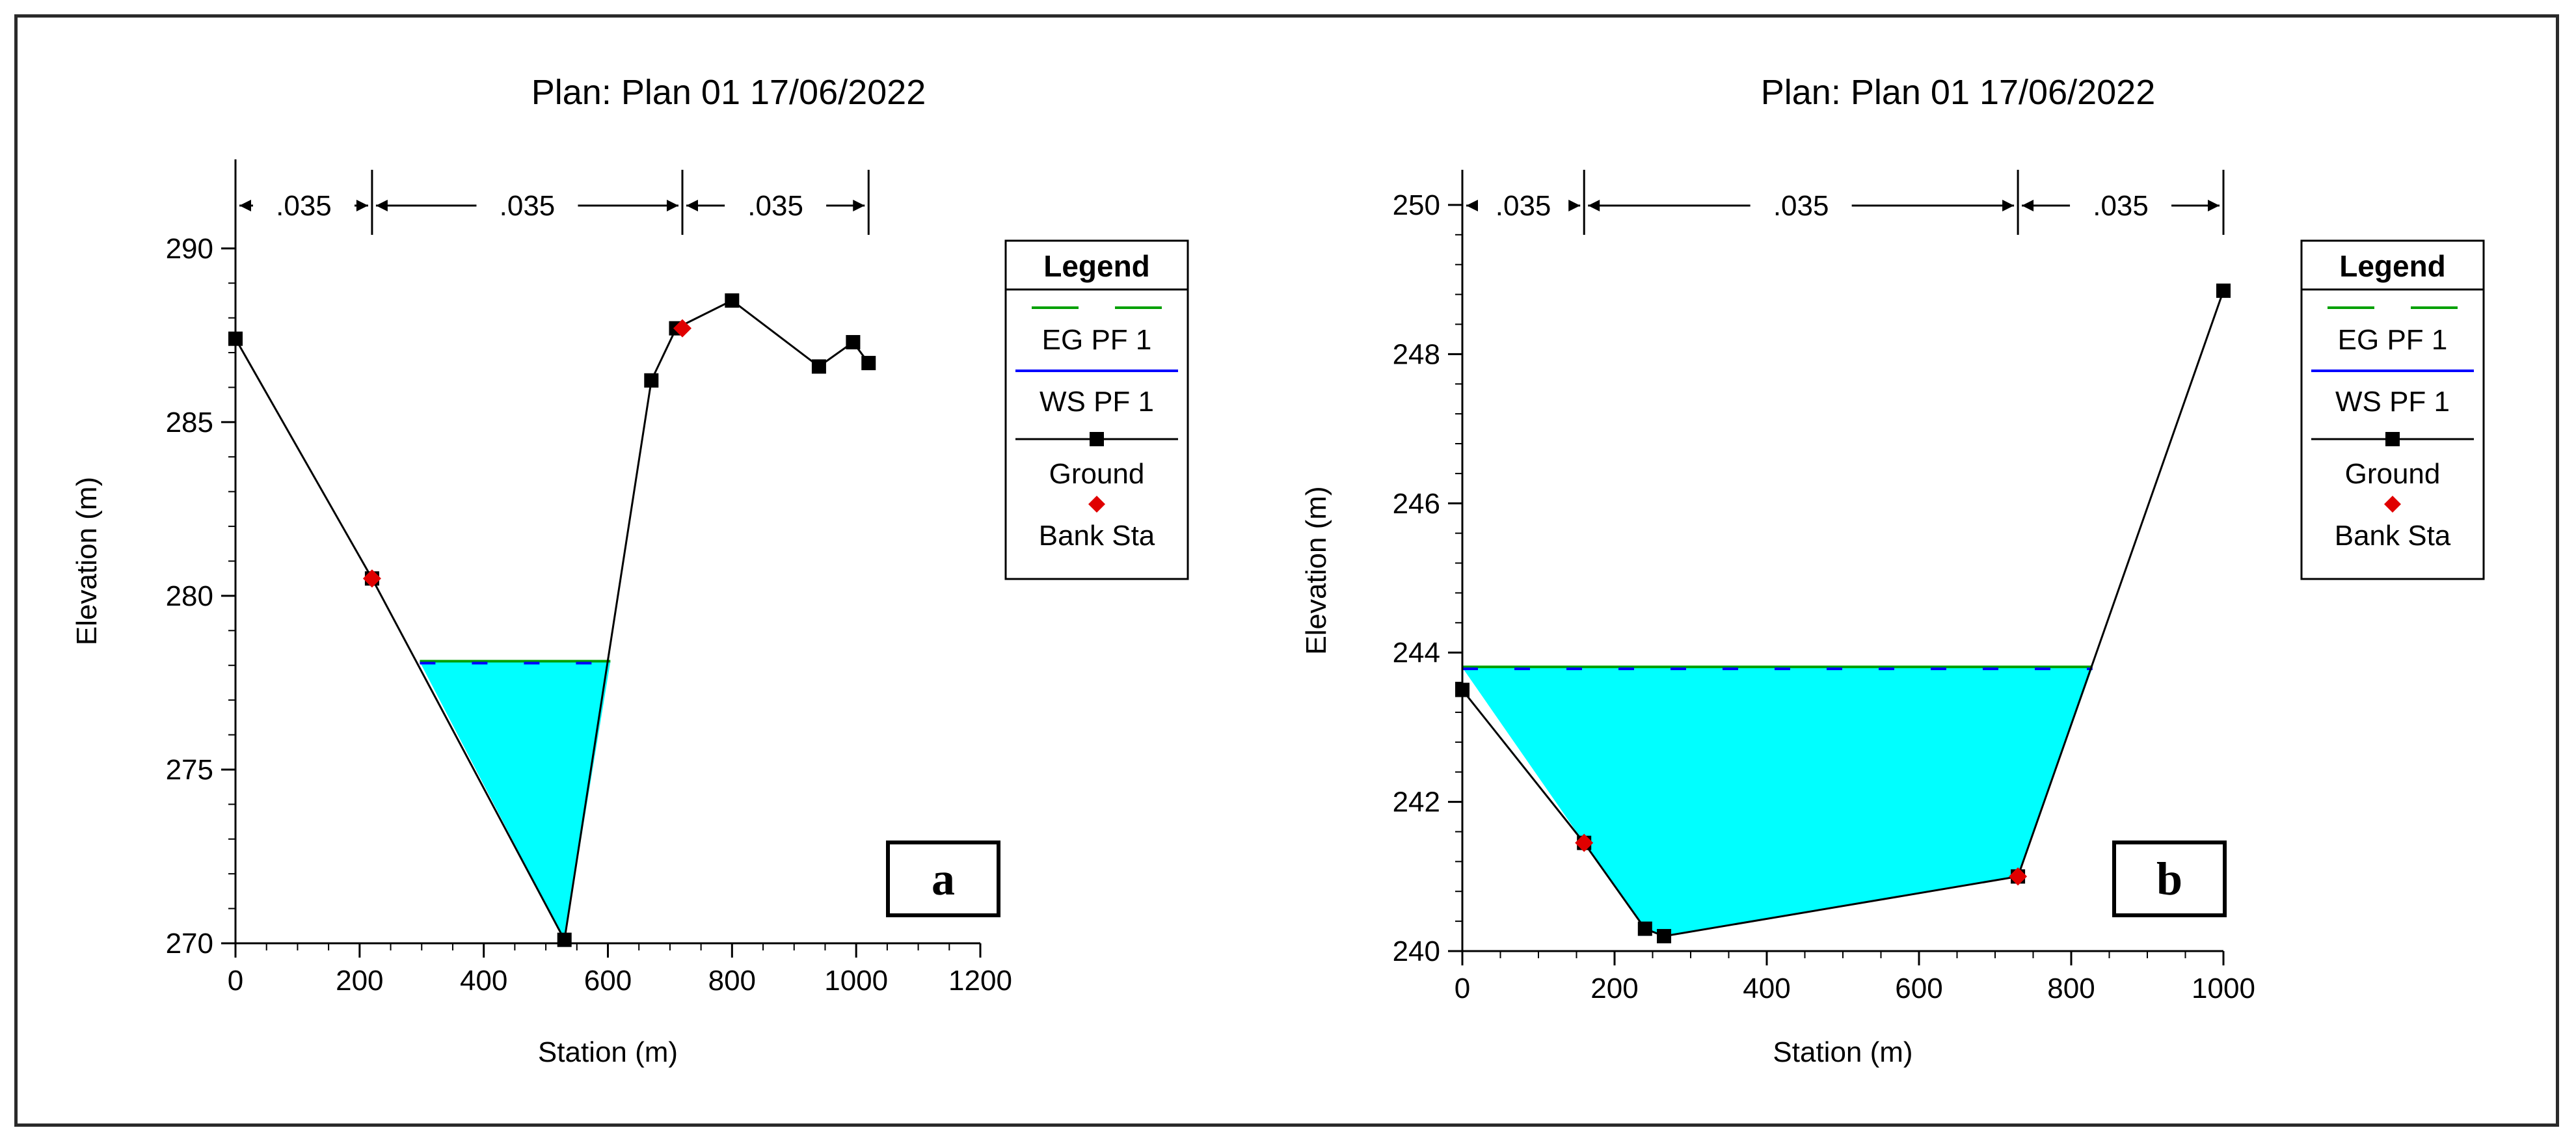 The width and height of the screenshot is (2576, 1143). What do you see at coordinates (1416, 653) in the screenshot?
I see `y-tick-label: 244` at bounding box center [1416, 653].